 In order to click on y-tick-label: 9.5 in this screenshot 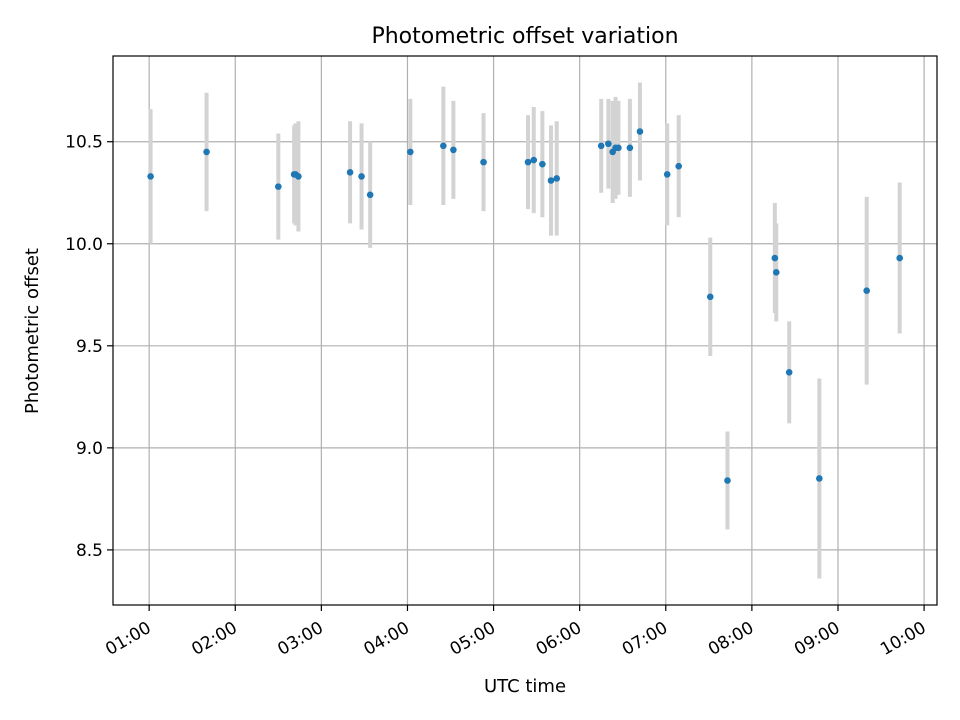, I will do `click(89, 347)`.